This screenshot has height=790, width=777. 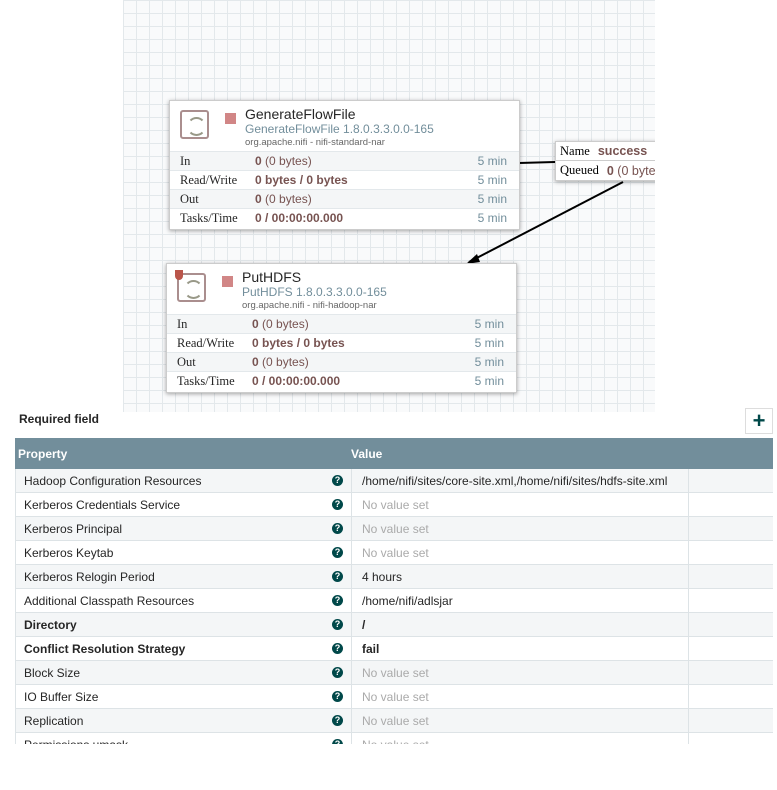 What do you see at coordinates (394, 453) in the screenshot?
I see `table-header: Property Value` at bounding box center [394, 453].